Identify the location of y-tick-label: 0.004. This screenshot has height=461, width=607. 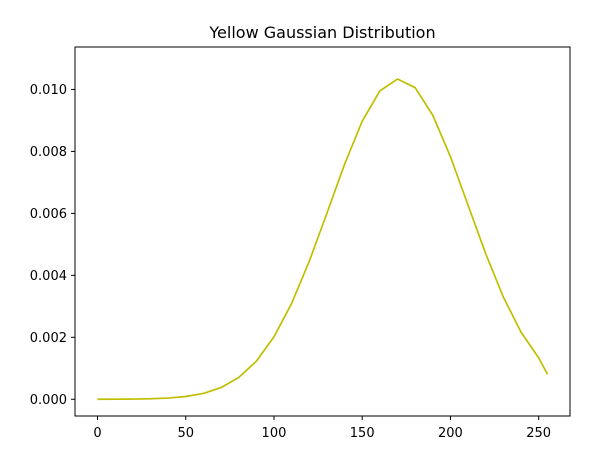
(48, 276).